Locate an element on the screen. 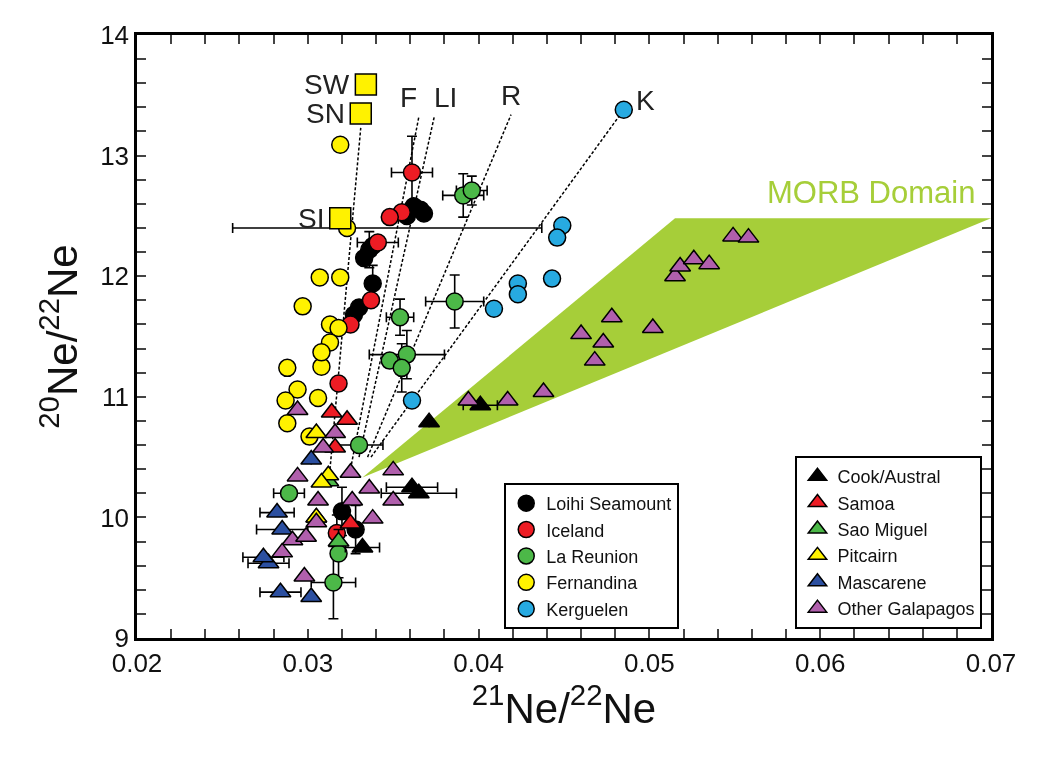  annotation: LI is located at coordinates (446, 97).